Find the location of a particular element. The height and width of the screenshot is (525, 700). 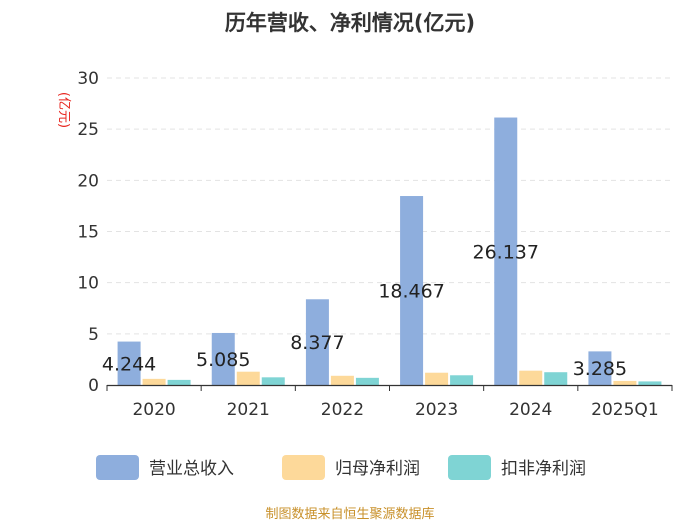

legend-label: 归母净利润 is located at coordinates (377, 469).